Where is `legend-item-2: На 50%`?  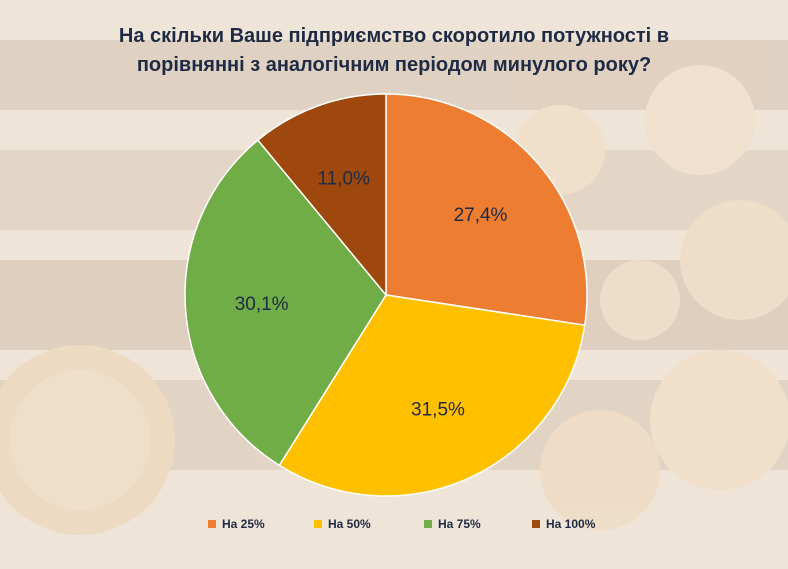 legend-item-2: На 50% is located at coordinates (342, 524).